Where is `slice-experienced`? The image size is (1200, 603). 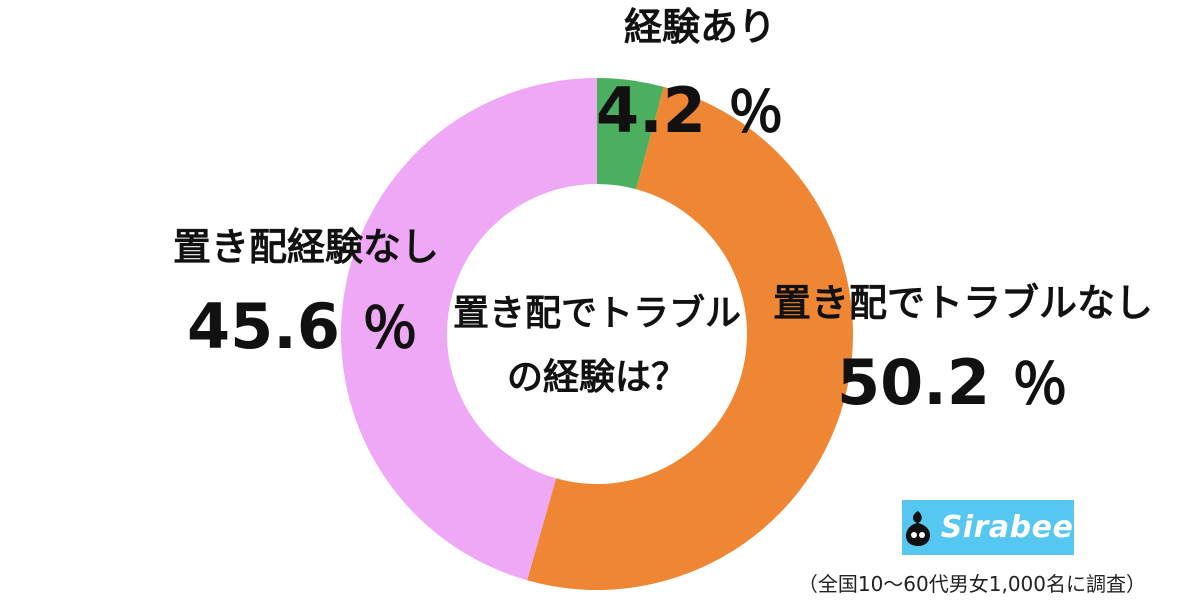 slice-experienced is located at coordinates (630, 134).